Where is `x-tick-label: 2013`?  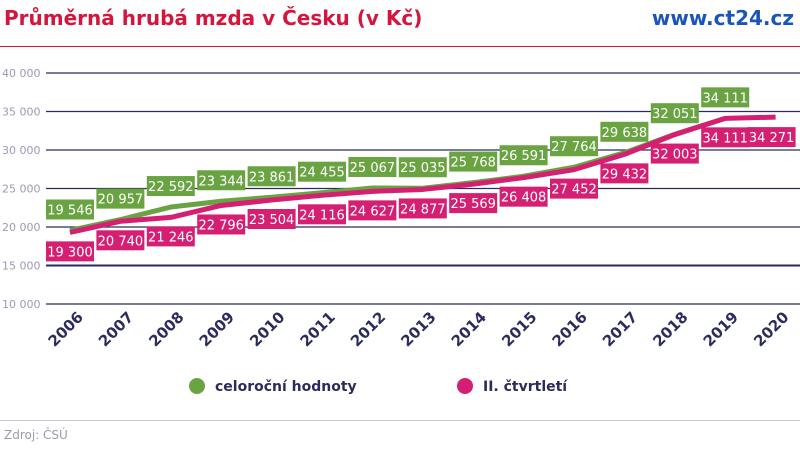 x-tick-label: 2013 is located at coordinates (418, 329).